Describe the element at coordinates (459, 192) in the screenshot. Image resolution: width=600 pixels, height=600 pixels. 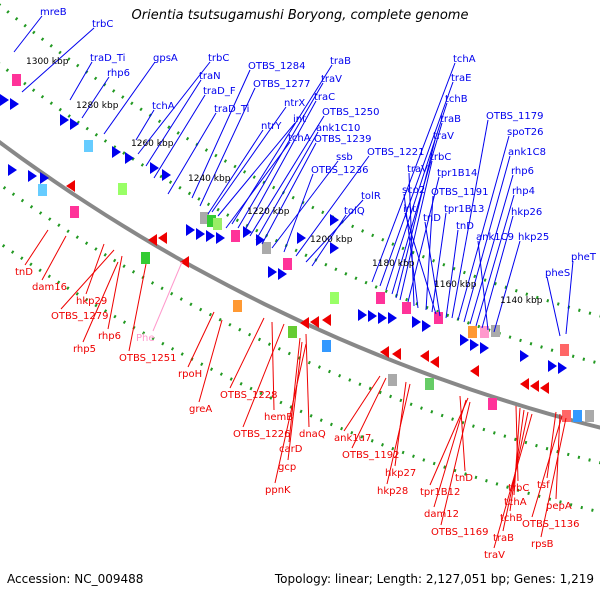
I see `forward-gene-label: OTBS_1191` at that location.